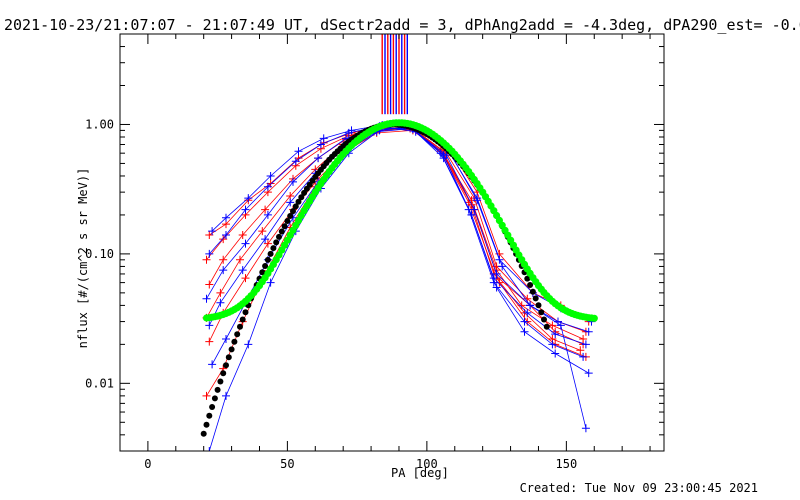  Describe the element at coordinates (638, 488) in the screenshot. I see `created-timestamp: Created: Tue Nov 09 23:00:45 2021` at that location.